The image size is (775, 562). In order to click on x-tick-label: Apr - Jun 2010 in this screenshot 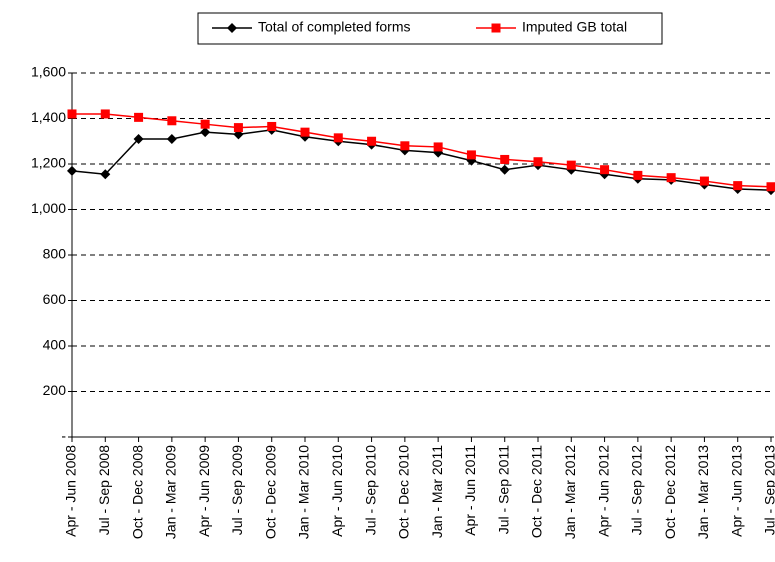, I will do `click(337, 491)`.